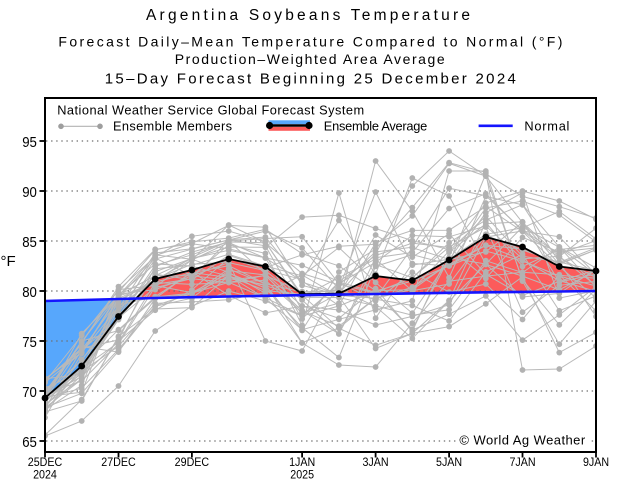 The width and height of the screenshot is (617, 489). What do you see at coordinates (308, 15) in the screenshot?
I see `svg-text: Argentina Soybeans Temperature` at bounding box center [308, 15].